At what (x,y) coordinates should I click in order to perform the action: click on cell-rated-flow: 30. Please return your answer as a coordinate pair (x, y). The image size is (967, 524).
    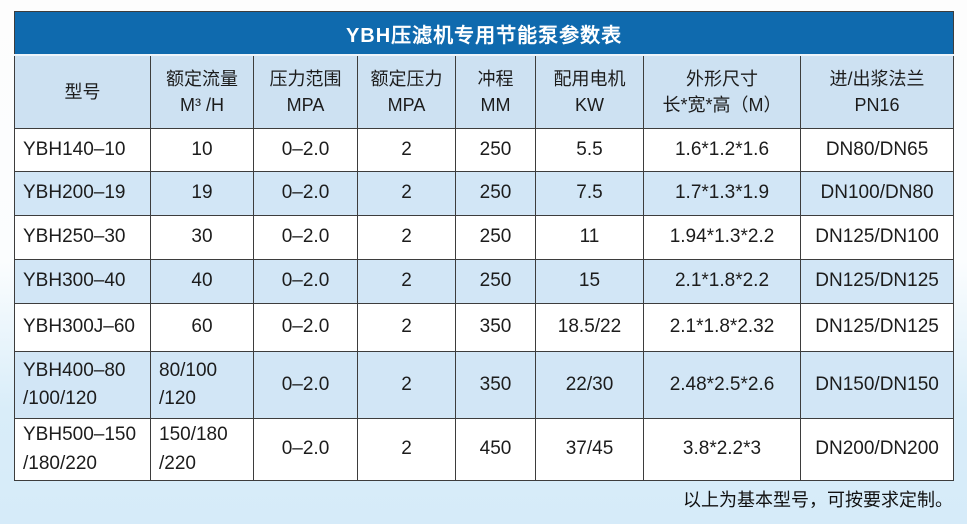
    Looking at the image, I should click on (202, 237).